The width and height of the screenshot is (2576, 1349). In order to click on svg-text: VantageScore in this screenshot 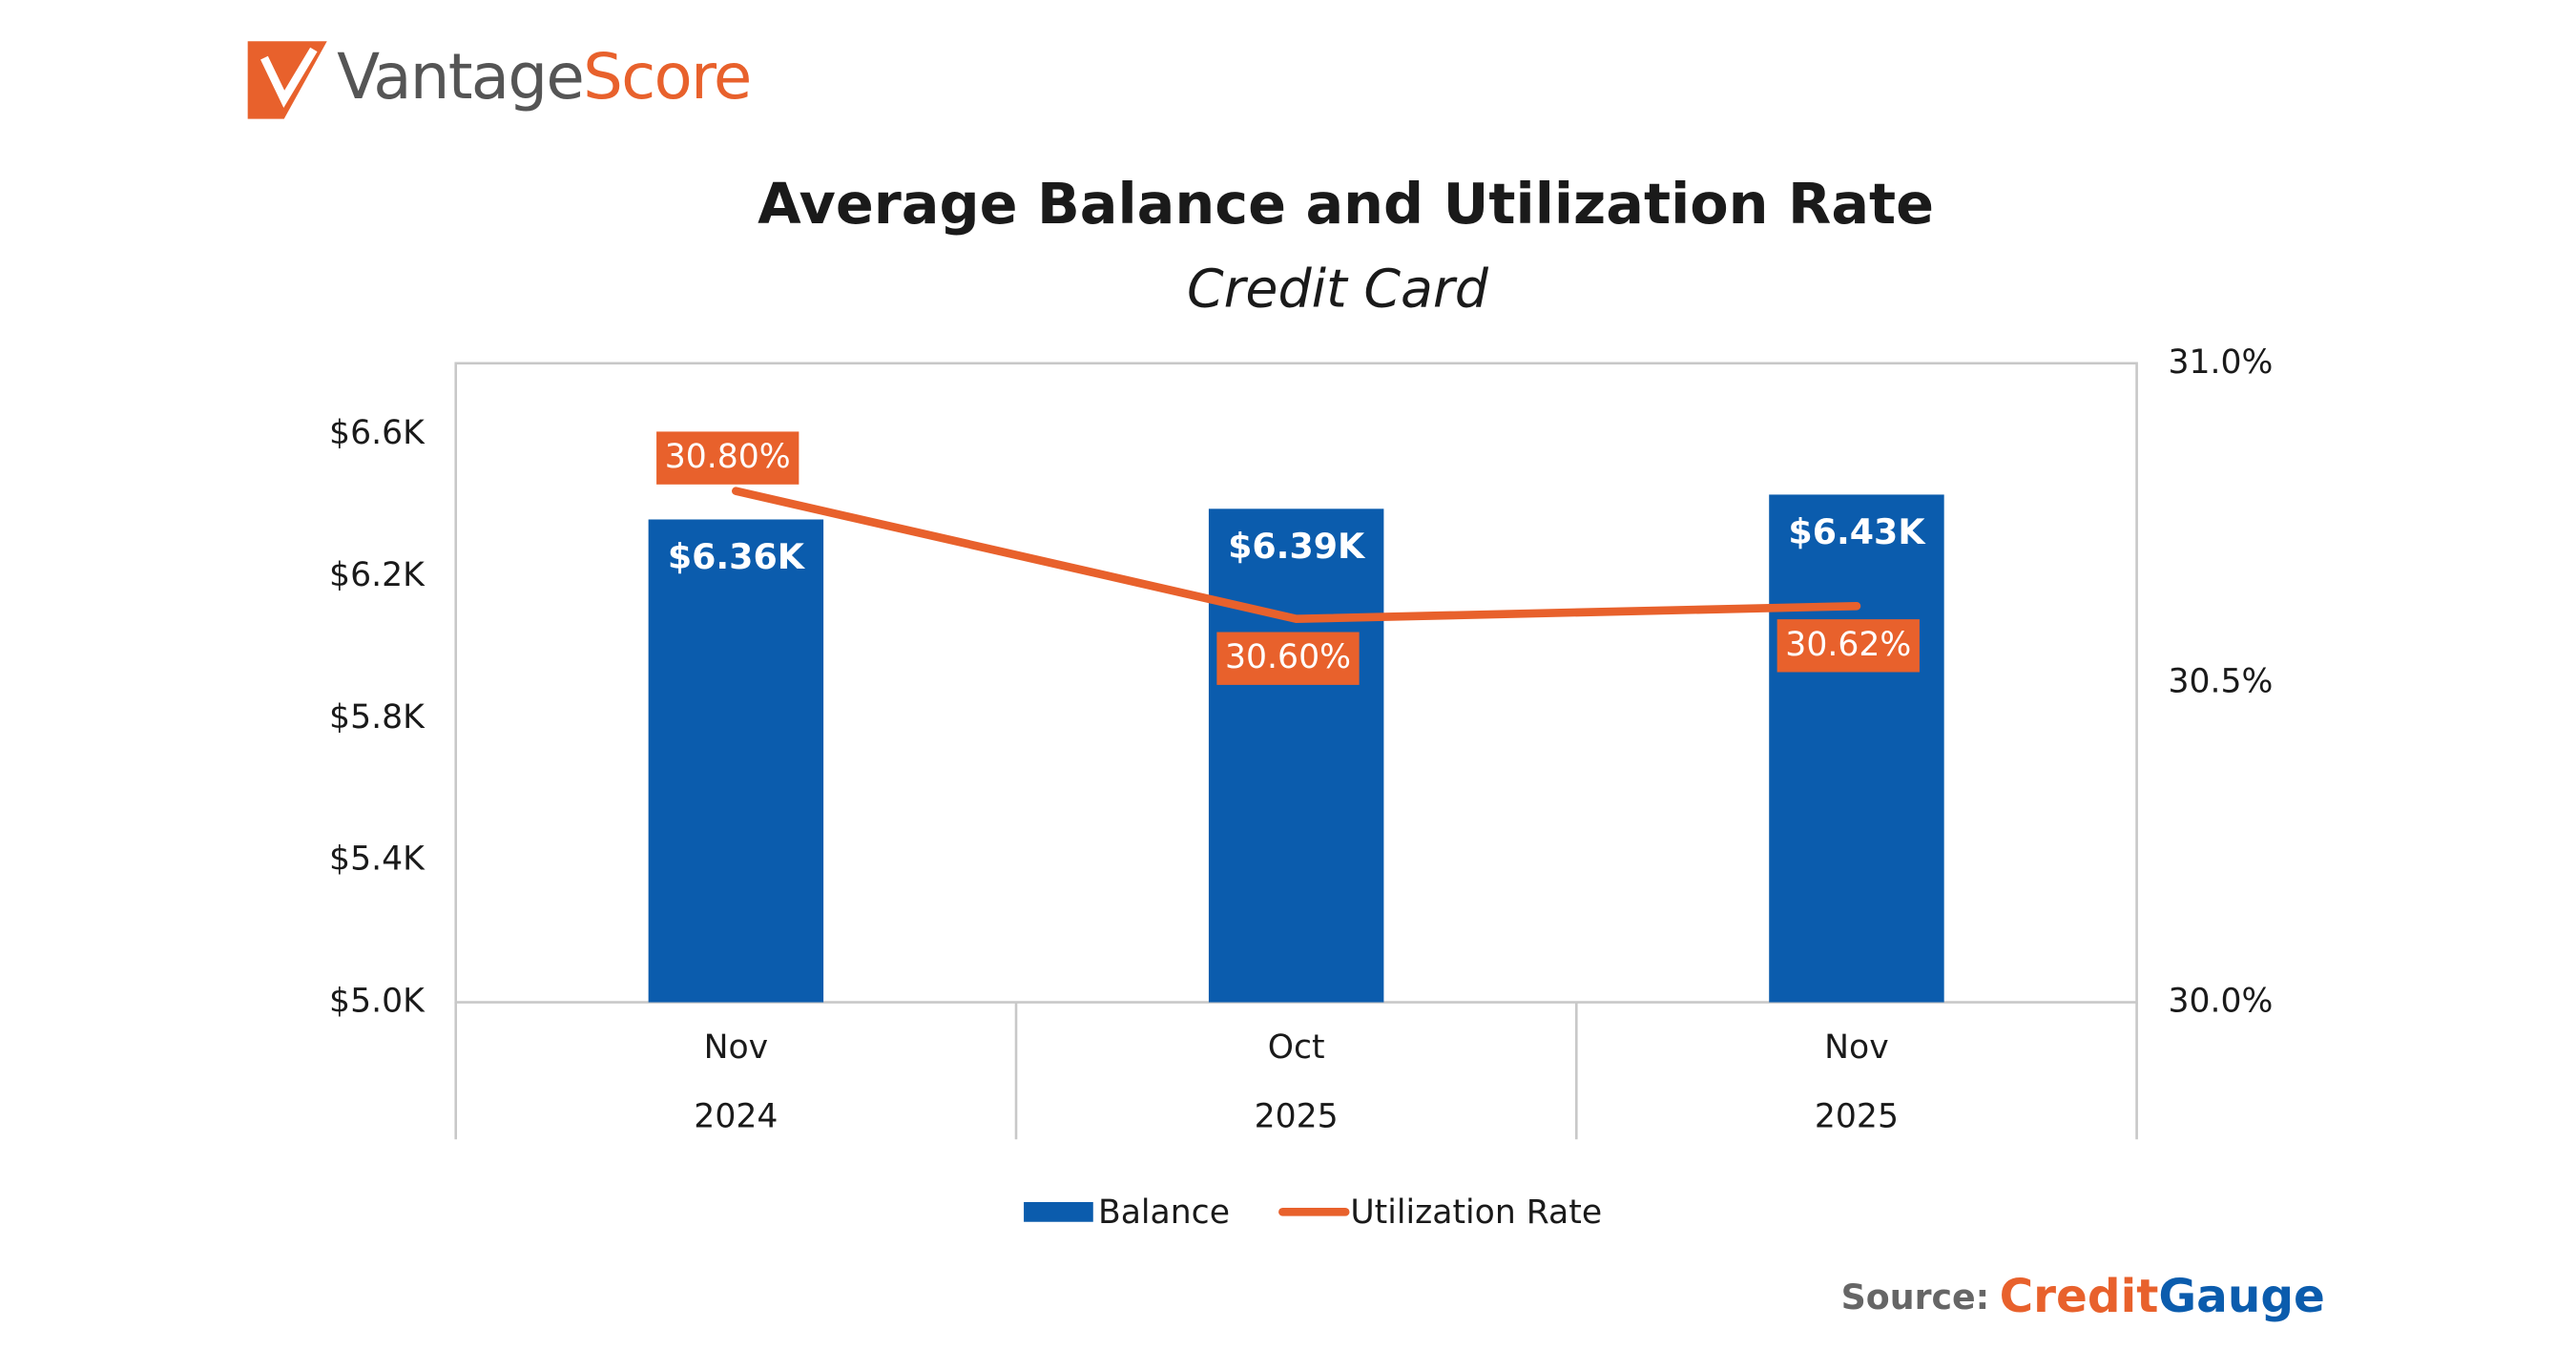, I will do `click(543, 77)`.